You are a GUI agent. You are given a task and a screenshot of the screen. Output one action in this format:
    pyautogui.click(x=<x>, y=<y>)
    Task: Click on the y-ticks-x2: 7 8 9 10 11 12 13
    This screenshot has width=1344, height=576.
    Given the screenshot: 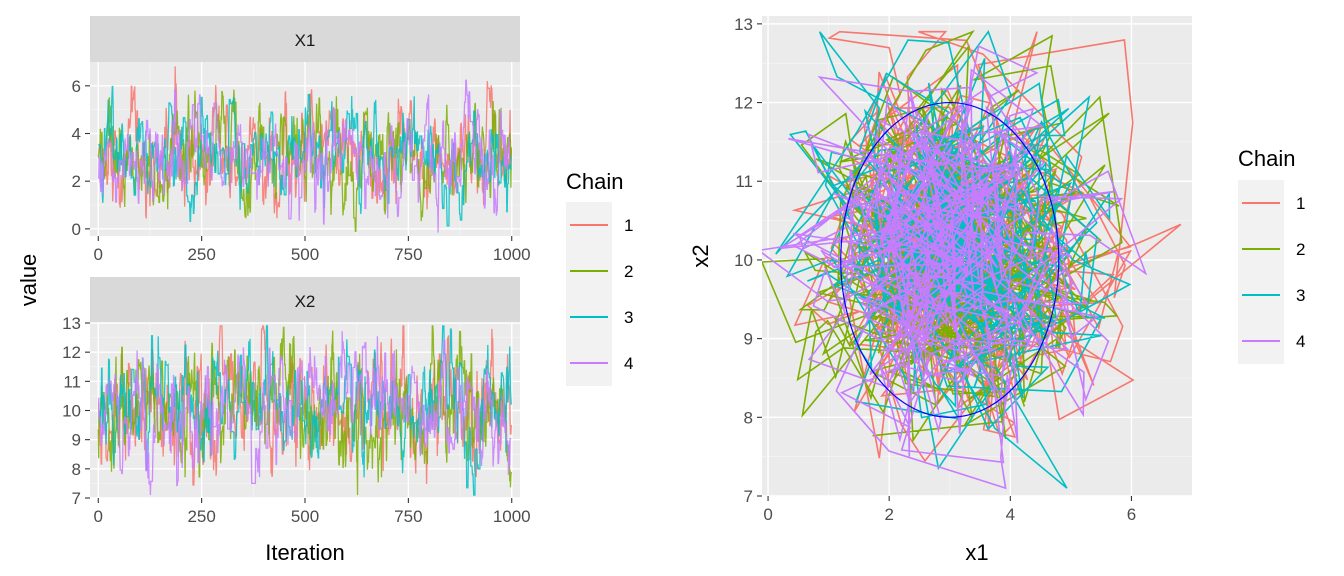 What is the action you would take?
    pyautogui.click(x=76, y=411)
    